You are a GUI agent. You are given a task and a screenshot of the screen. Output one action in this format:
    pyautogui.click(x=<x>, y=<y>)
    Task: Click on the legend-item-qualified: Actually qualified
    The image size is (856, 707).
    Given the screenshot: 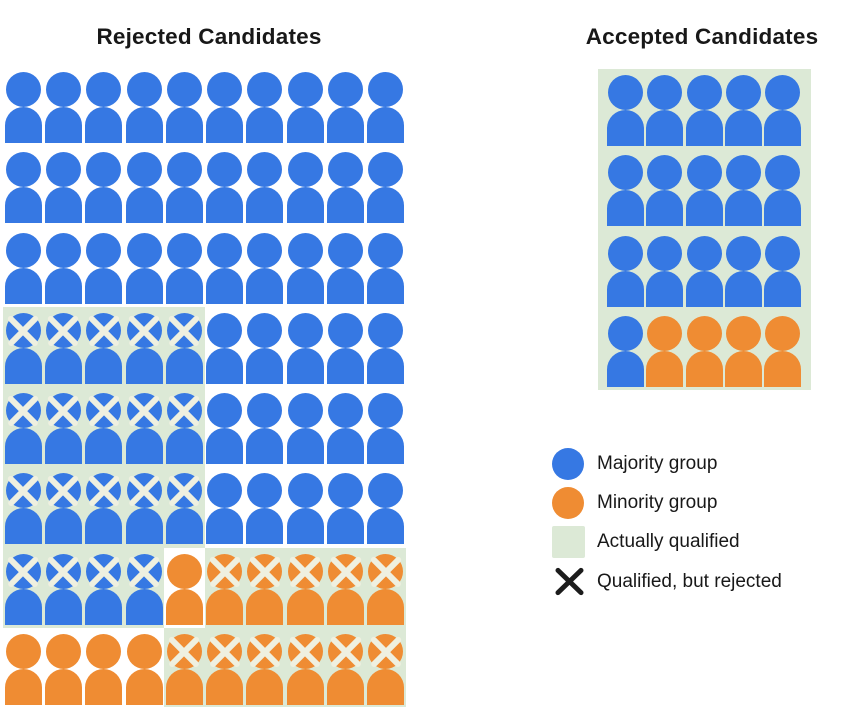 What is the action you would take?
    pyautogui.click(x=667, y=542)
    